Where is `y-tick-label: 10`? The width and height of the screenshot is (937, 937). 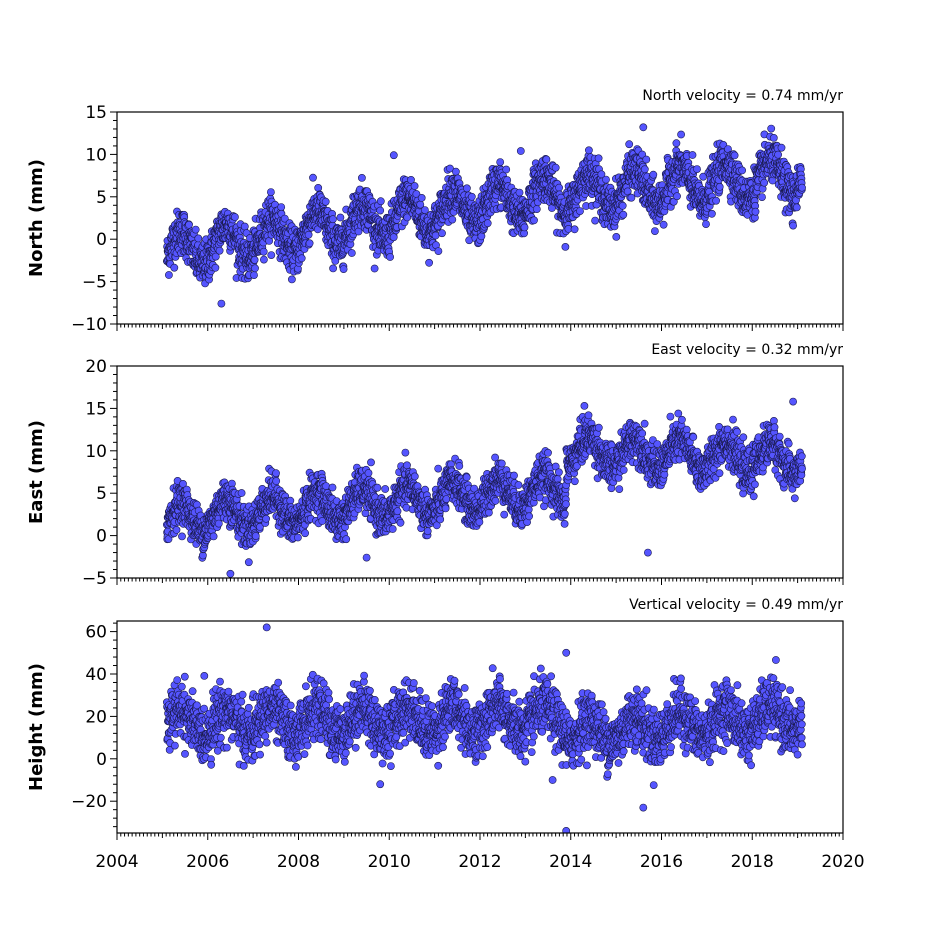 y-tick-label: 10 is located at coordinates (96, 155).